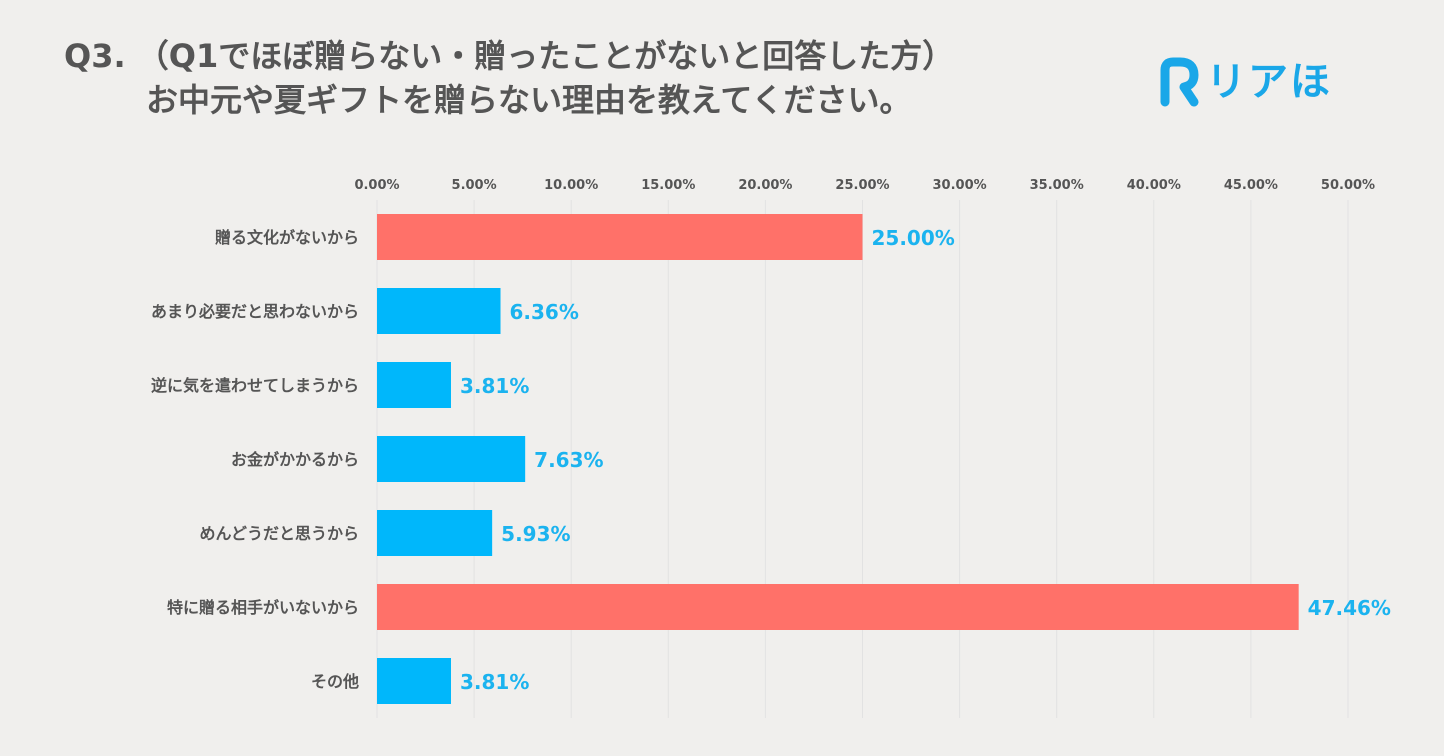 The width and height of the screenshot is (1444, 756). What do you see at coordinates (535, 534) in the screenshot?
I see `data-label: 5.93%` at bounding box center [535, 534].